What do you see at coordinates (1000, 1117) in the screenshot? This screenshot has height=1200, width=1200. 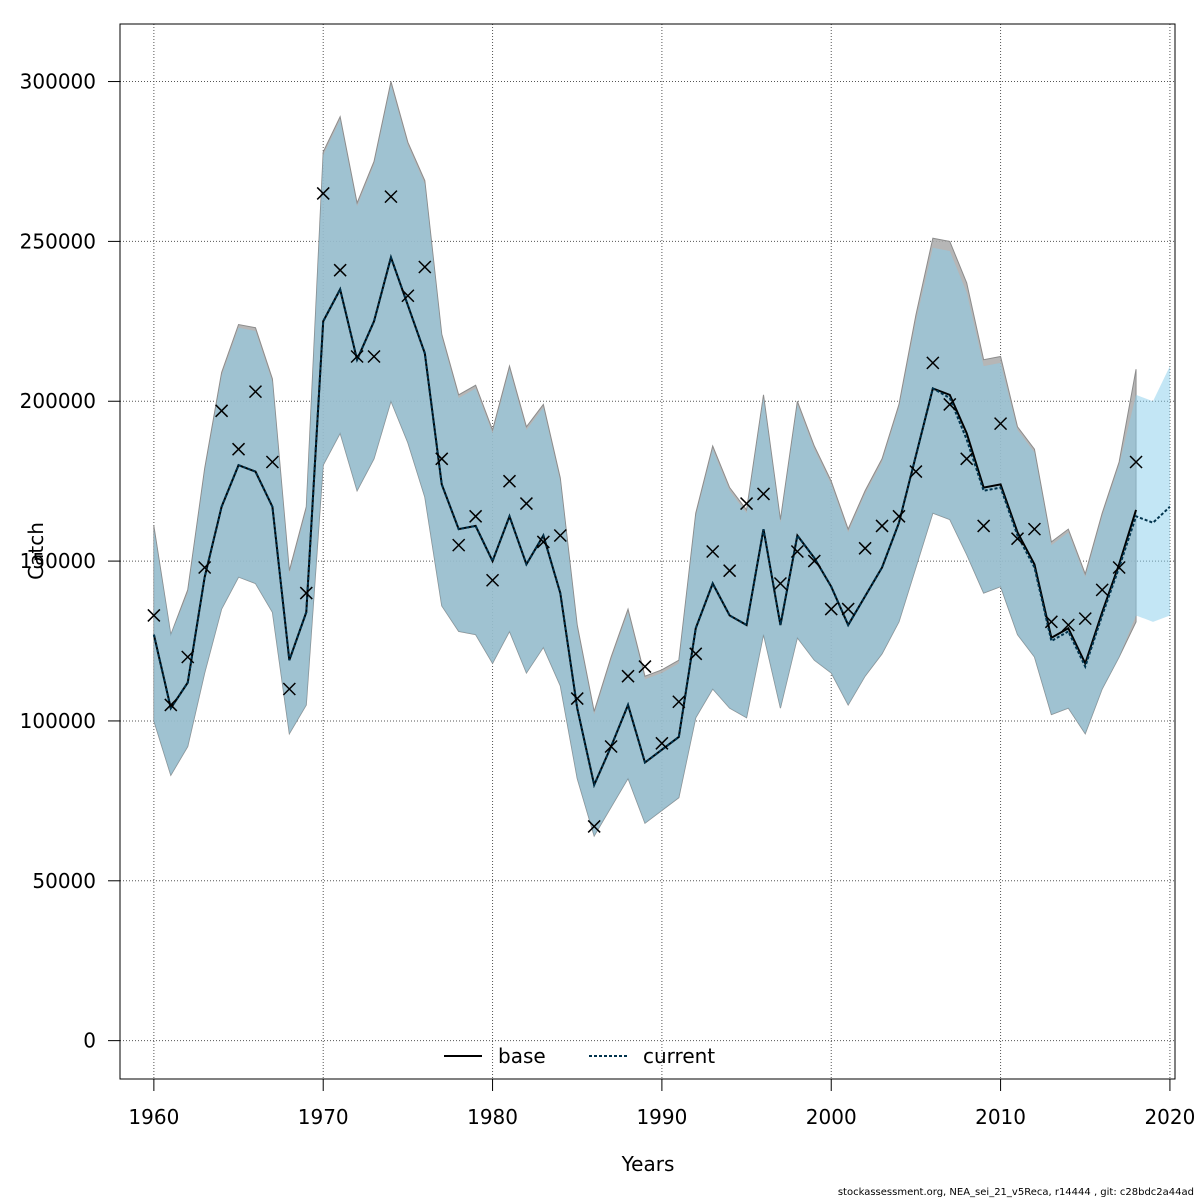 I see `x-tick-label: 2010` at bounding box center [1000, 1117].